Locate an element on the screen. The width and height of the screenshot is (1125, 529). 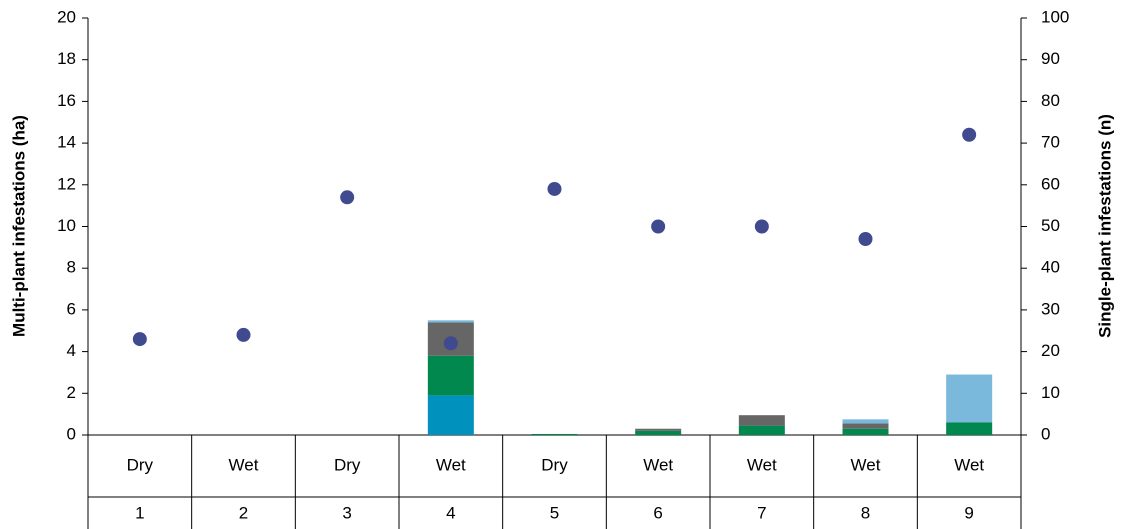
y2-tick-label: 20 is located at coordinates (1050, 350).